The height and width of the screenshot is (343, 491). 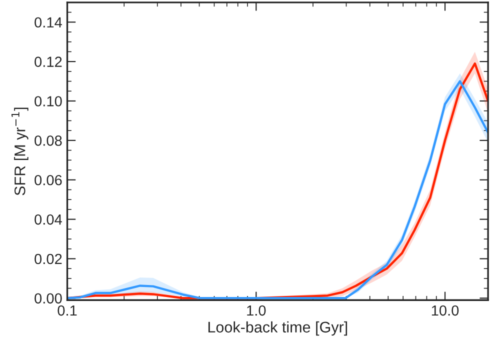 I want to click on x-tick-label: 1.0, so click(x=256, y=310).